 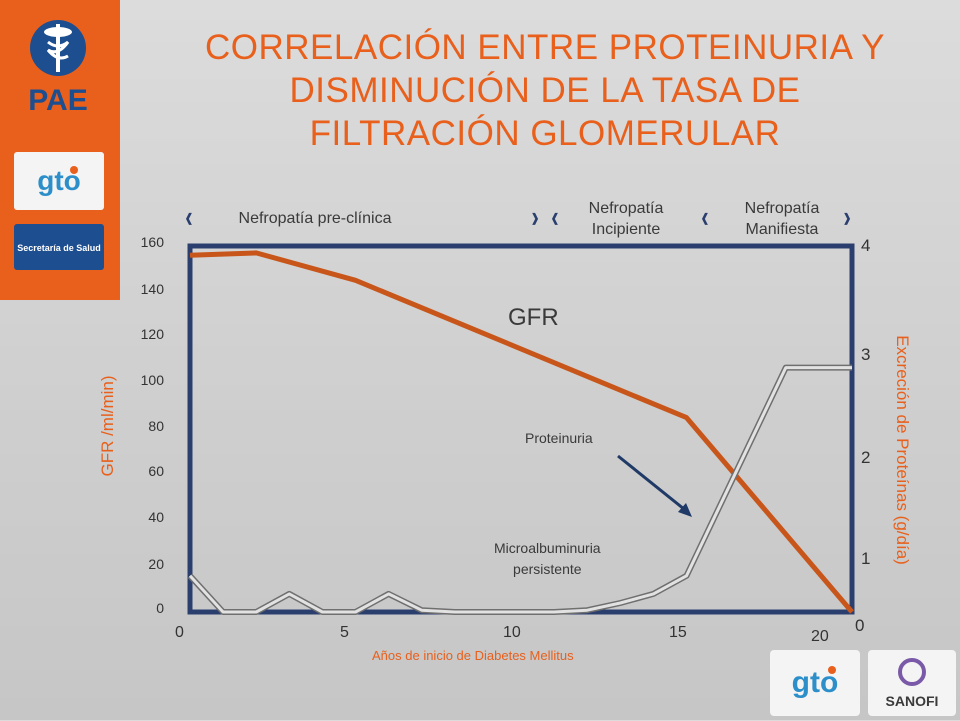 I want to click on y-left-tick: 80, so click(x=156, y=426).